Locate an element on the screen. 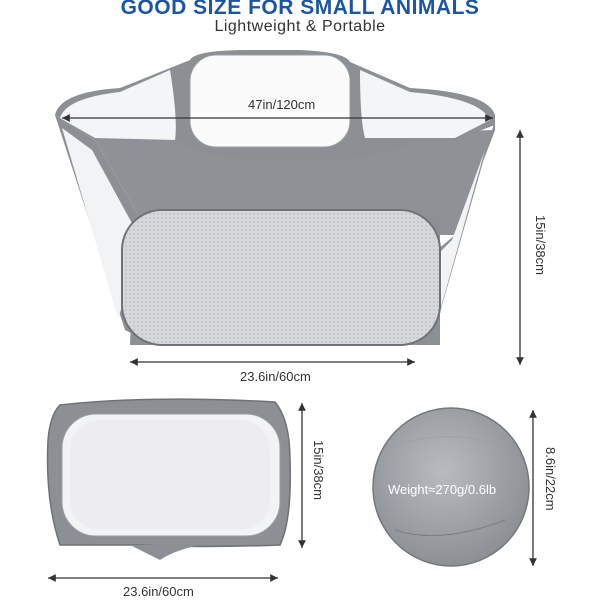 This screenshot has width=600, height=600. folded-height-label: 15in/38cm is located at coordinates (318, 470).